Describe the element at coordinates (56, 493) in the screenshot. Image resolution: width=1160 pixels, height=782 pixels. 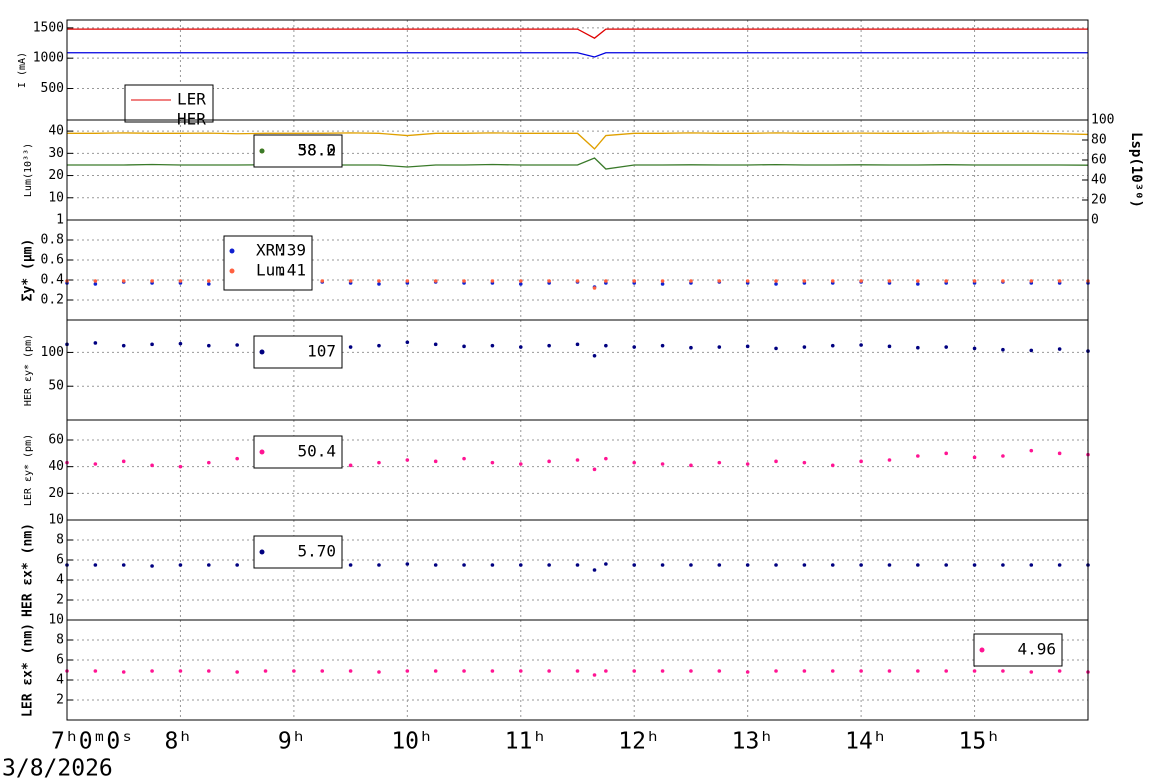
I see `y-tick-label: 20` at that location.